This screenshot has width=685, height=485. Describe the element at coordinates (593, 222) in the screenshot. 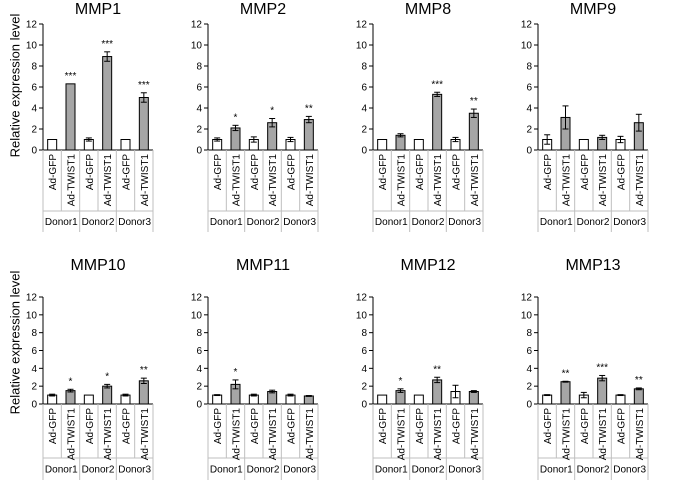

I see `mmp9-group-label: Donor2` at that location.